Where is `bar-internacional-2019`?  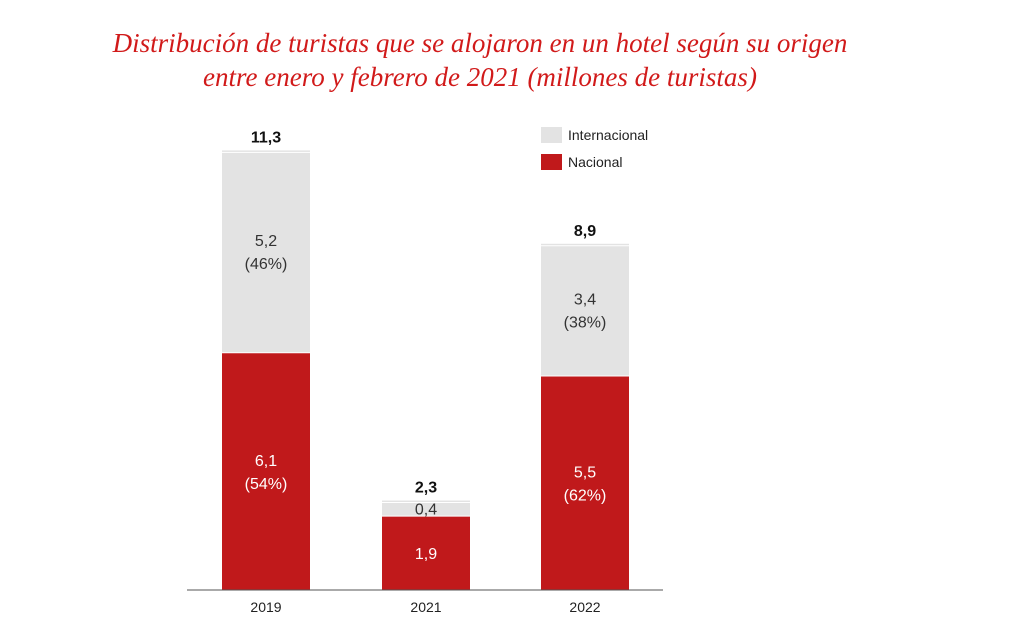 bar-internacional-2019 is located at coordinates (266, 251).